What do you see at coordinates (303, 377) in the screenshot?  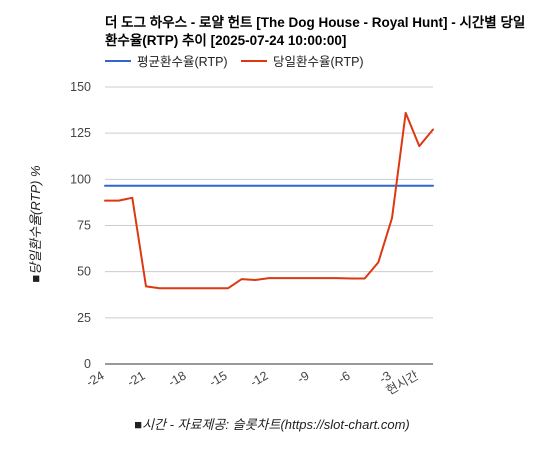 I see `x-tick-label: -9` at bounding box center [303, 377].